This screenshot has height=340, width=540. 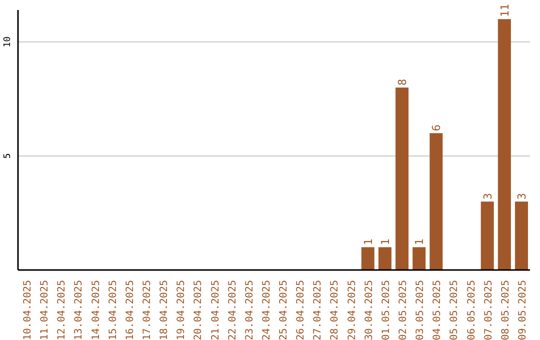 I want to click on x-tick-label: 04.05.2025, so click(x=438, y=310).